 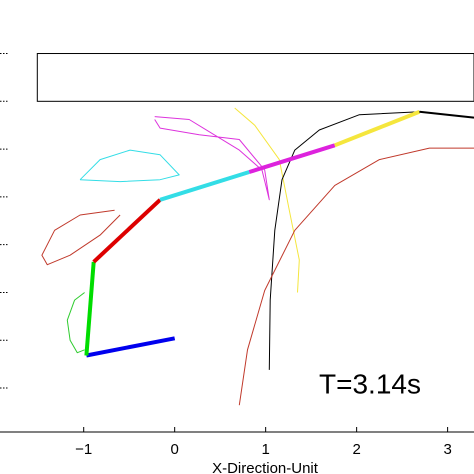 I want to click on x-tick-label: 0, so click(x=175, y=449).